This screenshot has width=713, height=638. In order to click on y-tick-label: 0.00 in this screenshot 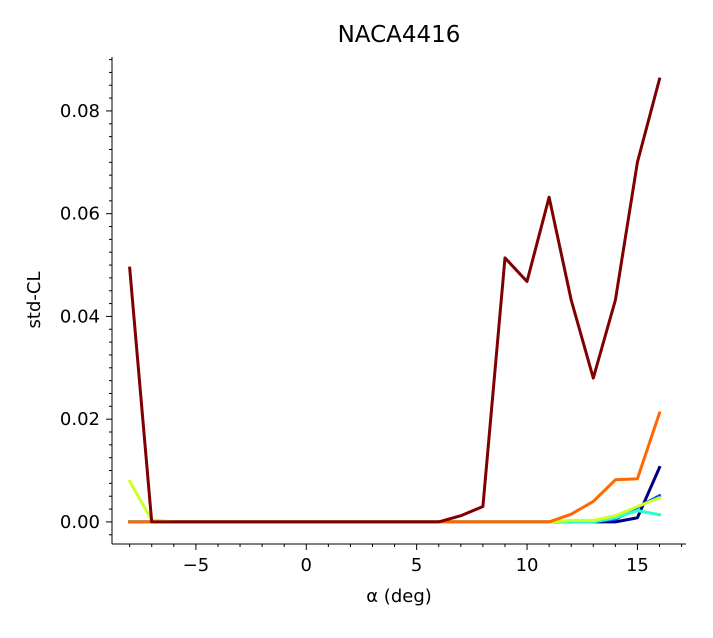, I will do `click(80, 522)`.